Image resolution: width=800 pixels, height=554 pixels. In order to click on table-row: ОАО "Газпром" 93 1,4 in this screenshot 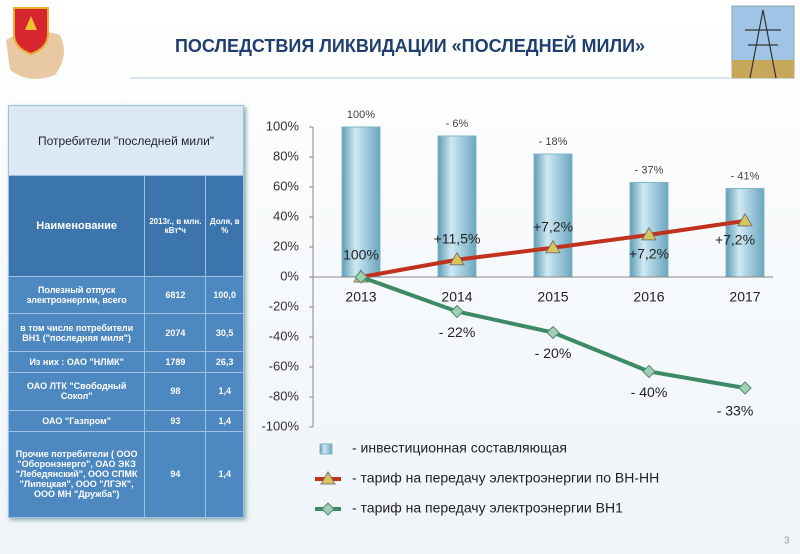, I will do `click(125, 420)`.